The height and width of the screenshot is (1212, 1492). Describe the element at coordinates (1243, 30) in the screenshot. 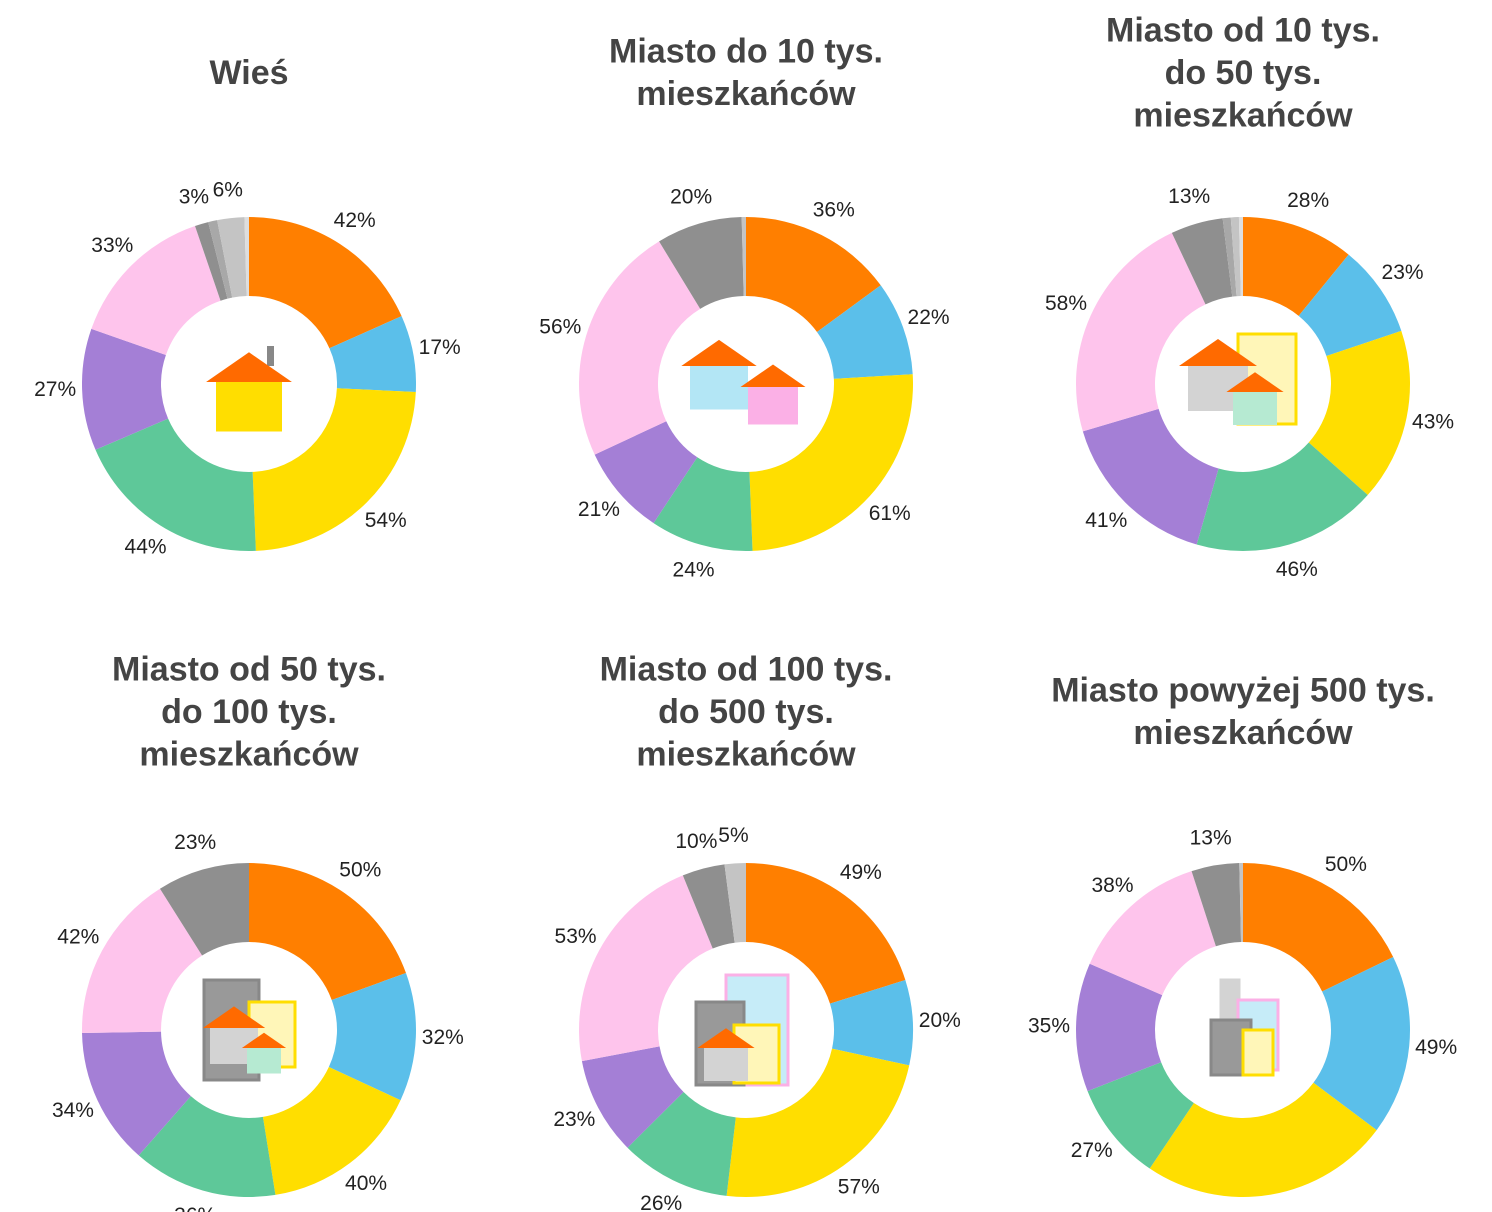

I see `chart-title: Miasto od 10 tys.` at that location.